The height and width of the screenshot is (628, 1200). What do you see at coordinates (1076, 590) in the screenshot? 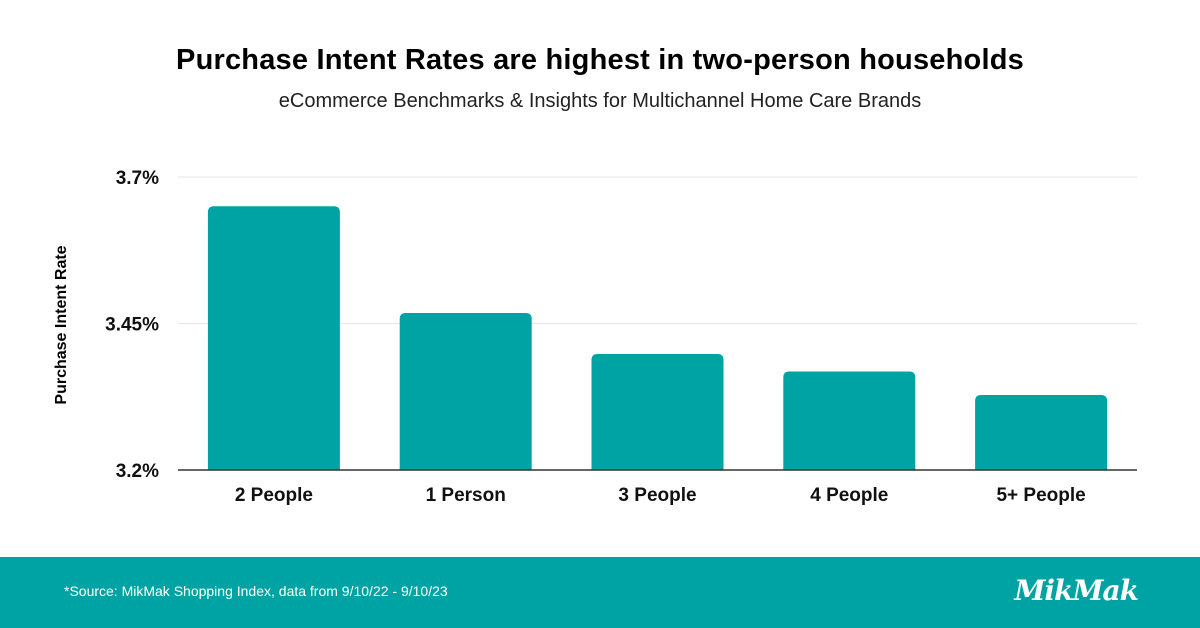
I see `mikmak-logo: MikMak` at bounding box center [1076, 590].